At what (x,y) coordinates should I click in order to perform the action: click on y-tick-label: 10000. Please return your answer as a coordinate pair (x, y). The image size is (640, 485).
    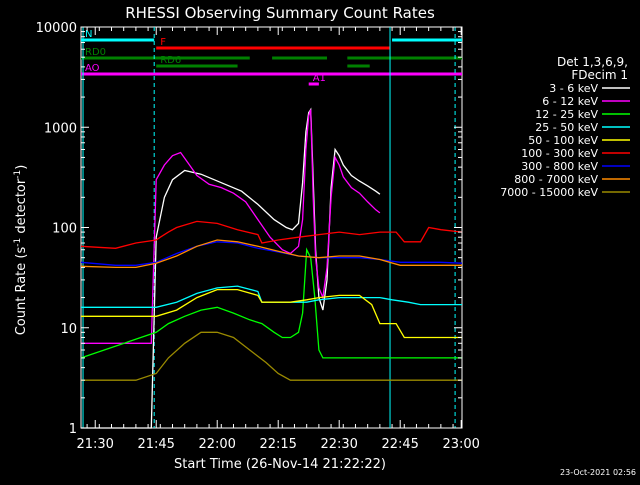
    Looking at the image, I should click on (56, 28).